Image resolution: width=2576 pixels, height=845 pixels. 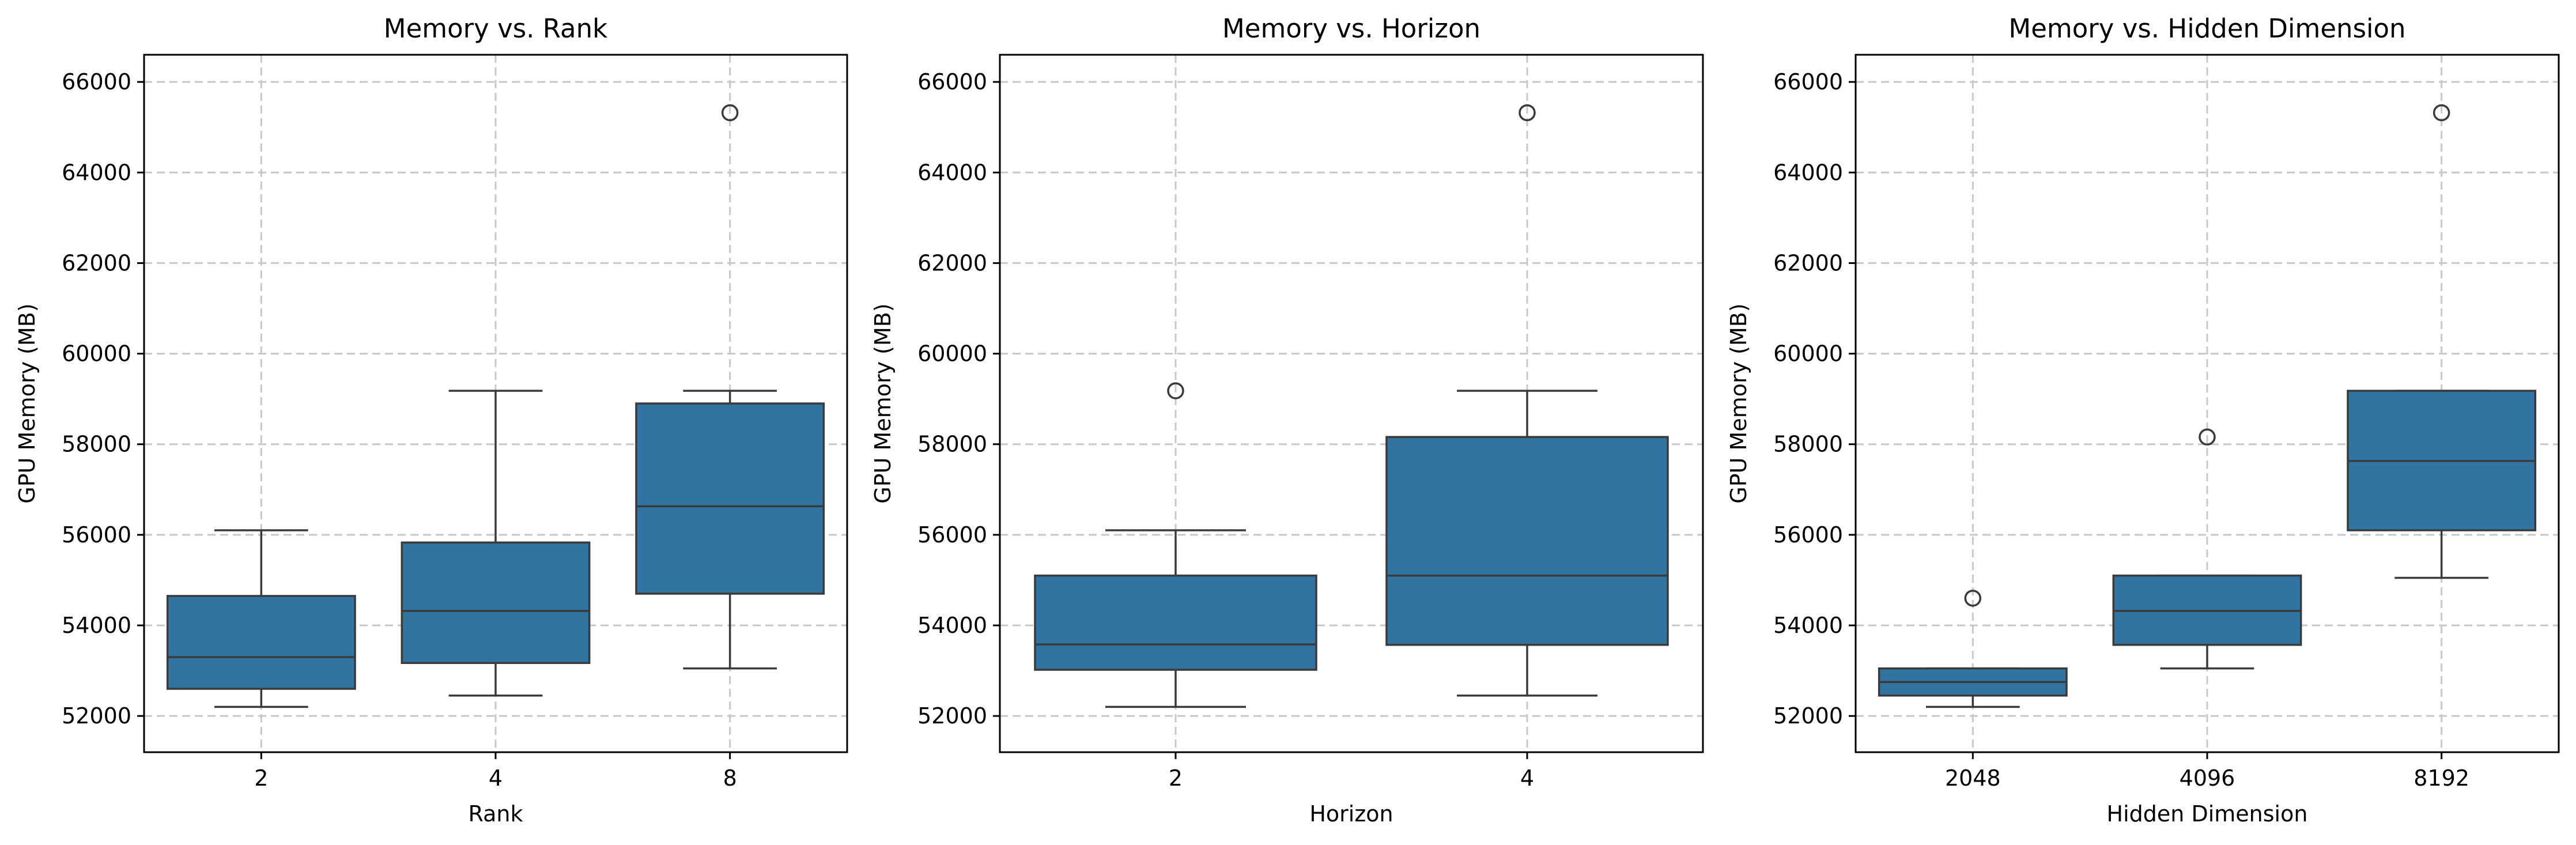 What do you see at coordinates (2206, 28) in the screenshot?
I see `chart-title: Memory vs. Hidden Dimension` at bounding box center [2206, 28].